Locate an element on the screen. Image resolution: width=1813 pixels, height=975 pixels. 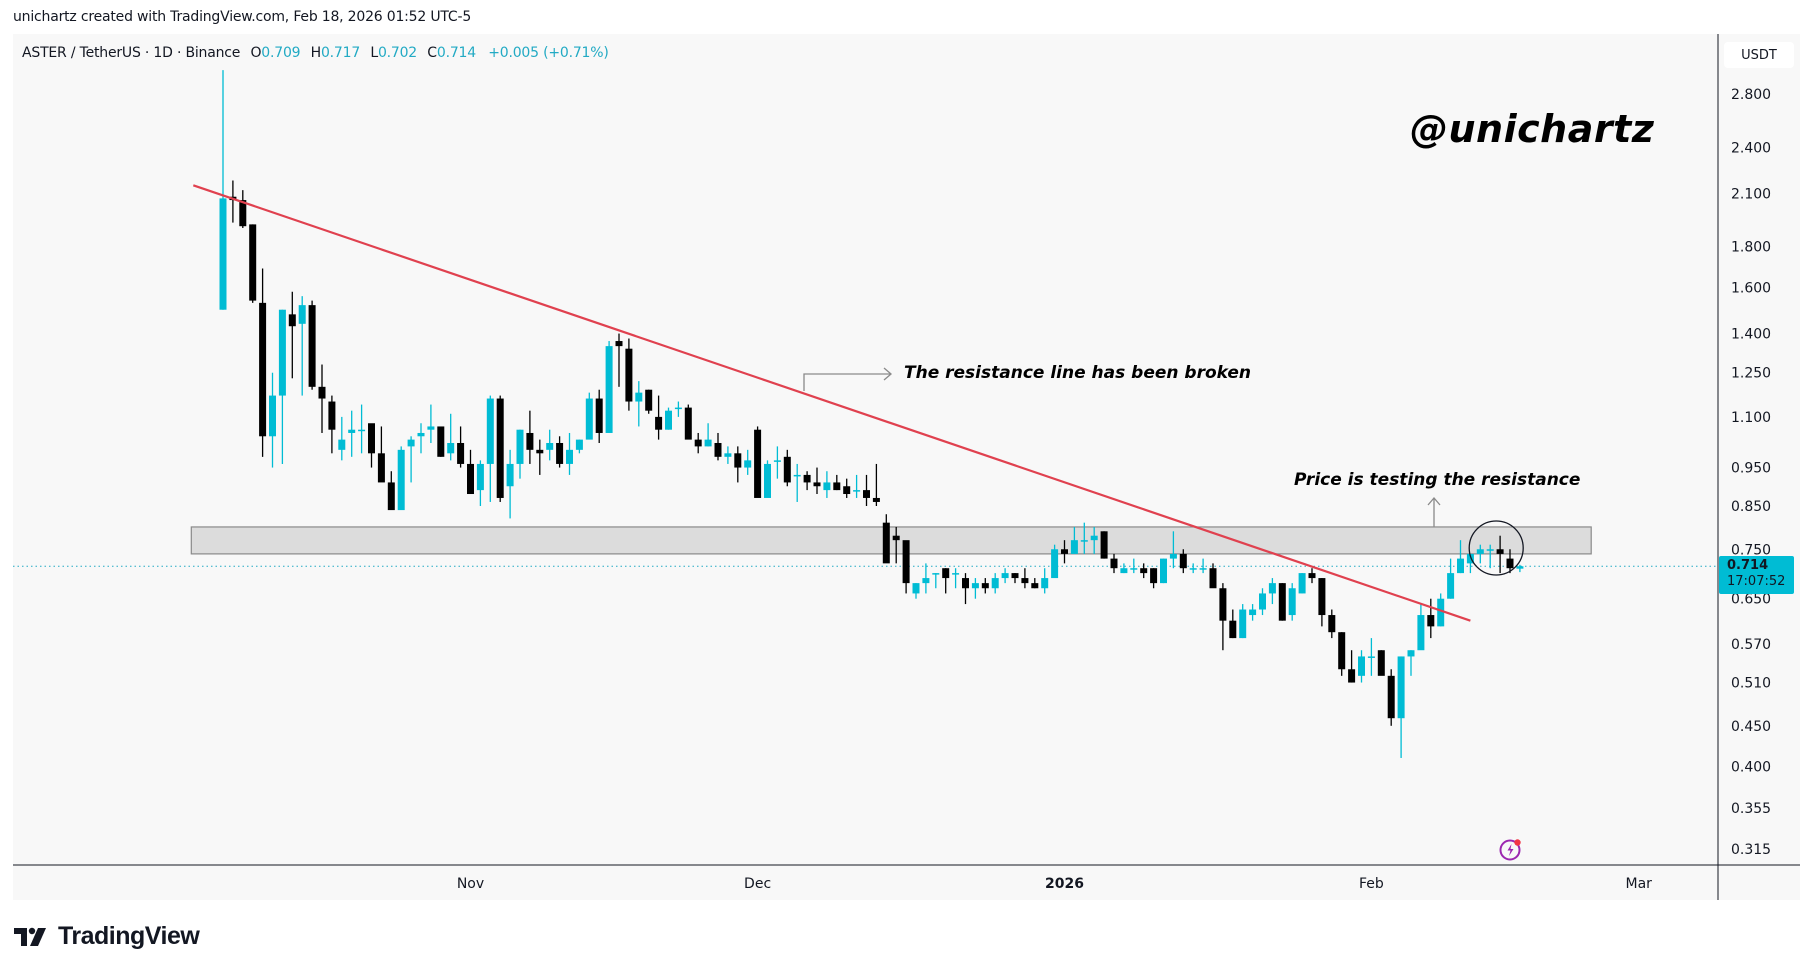
currency-button: USDT is located at coordinates (1759, 55).